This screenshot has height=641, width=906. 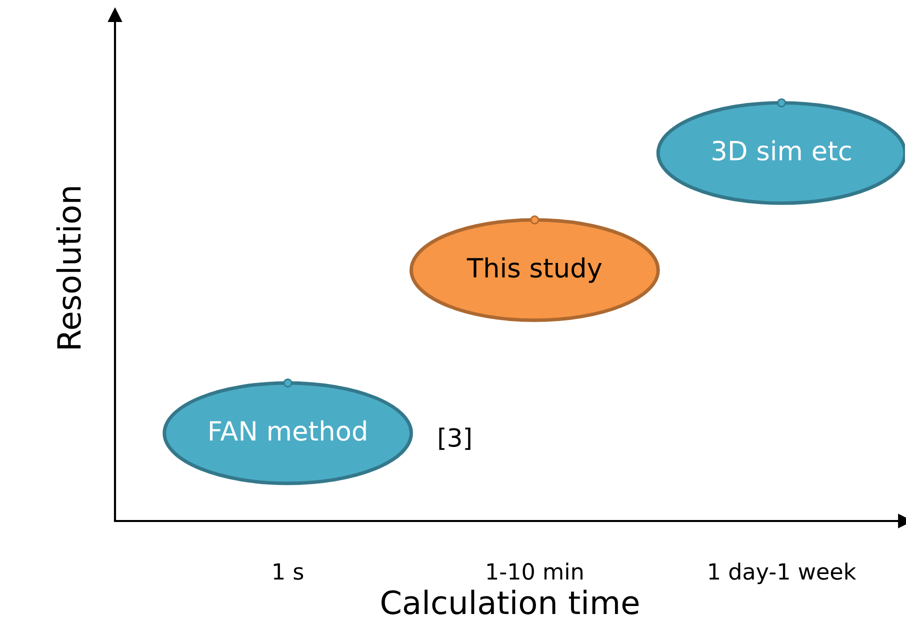 What do you see at coordinates (289, 571) in the screenshot?
I see `x-tick-label: 1 s` at bounding box center [289, 571].